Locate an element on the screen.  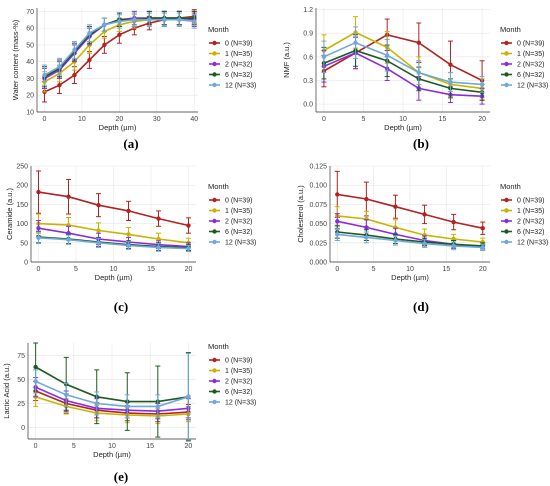
panel-label: (d) is located at coordinates (421, 306).